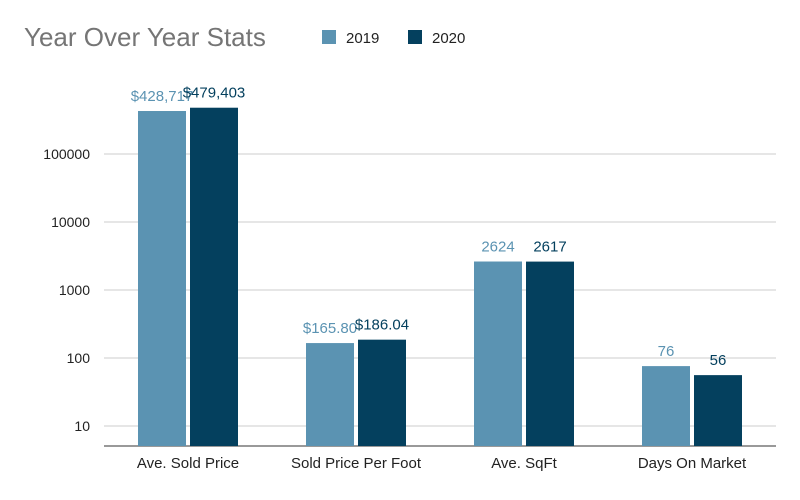  I want to click on x-tick-label: Ave. Sold Price, so click(188, 463).